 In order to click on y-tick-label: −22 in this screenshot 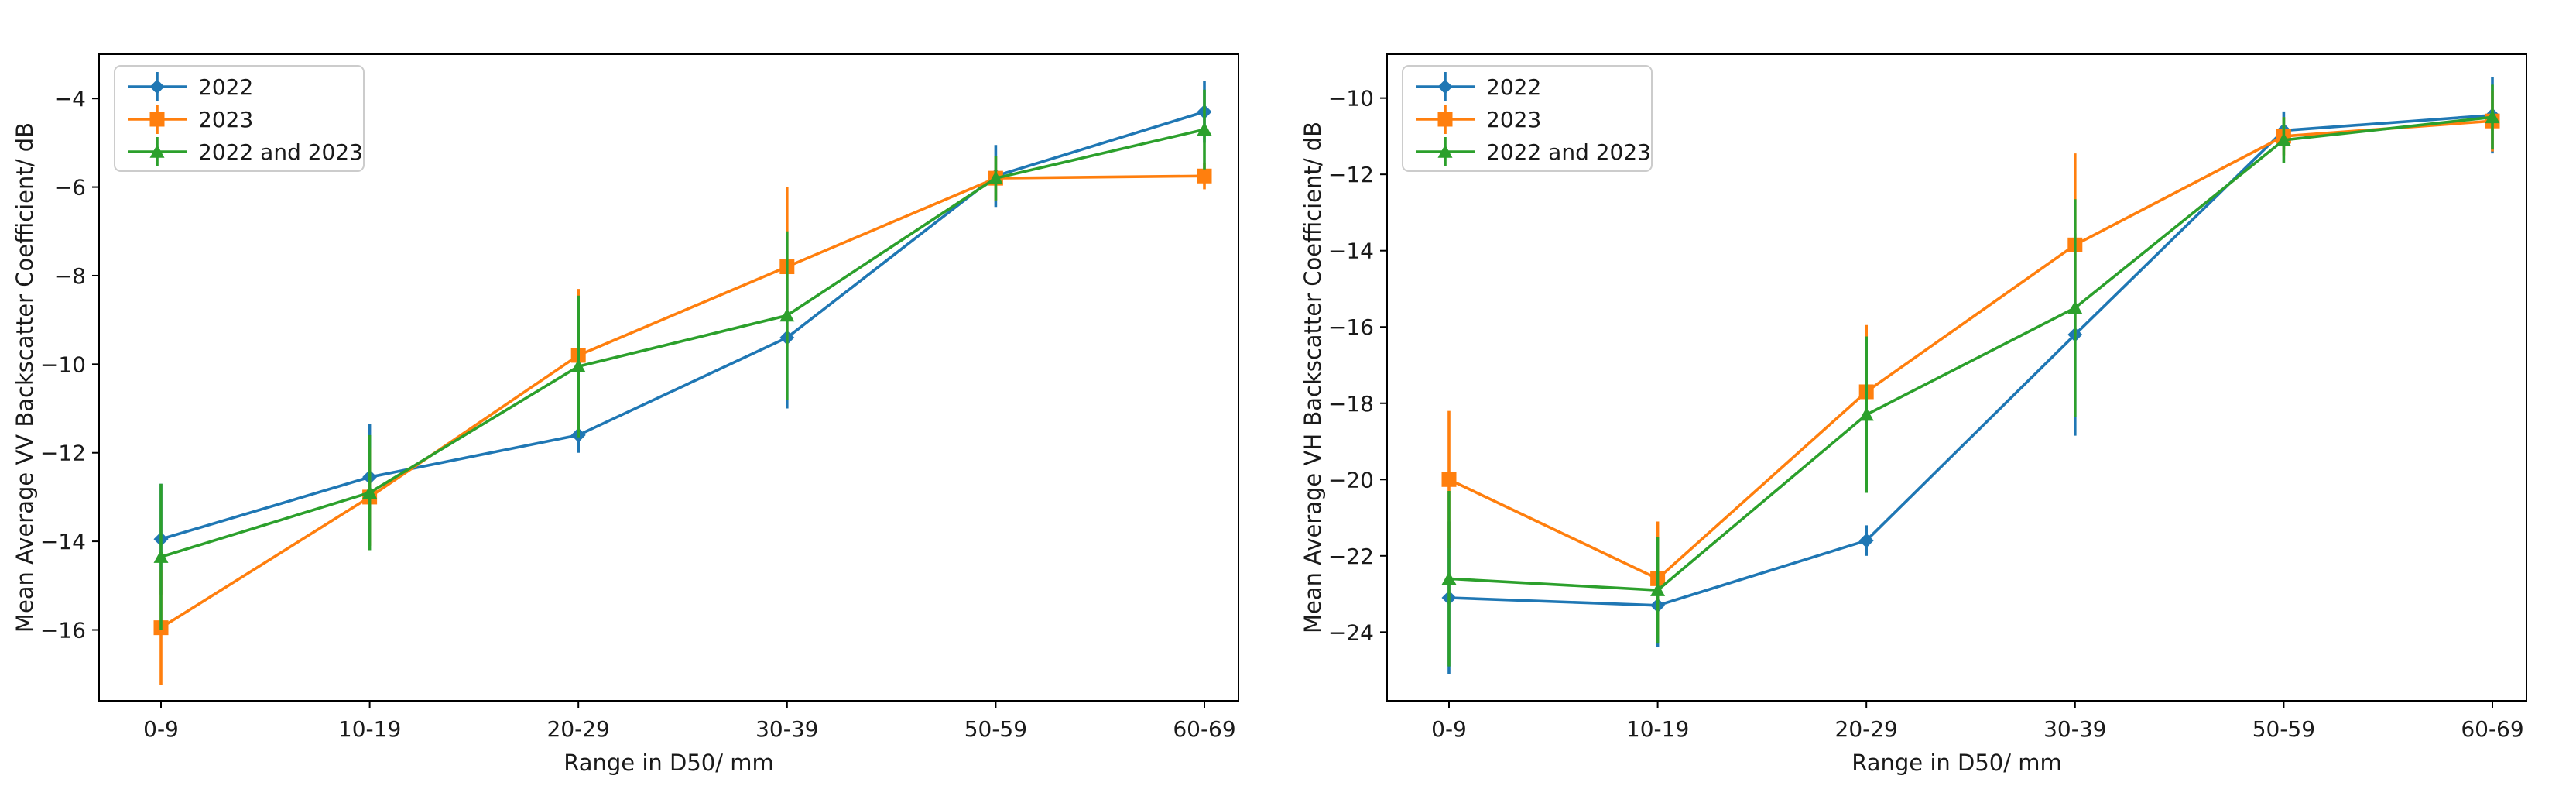, I will do `click(1351, 556)`.